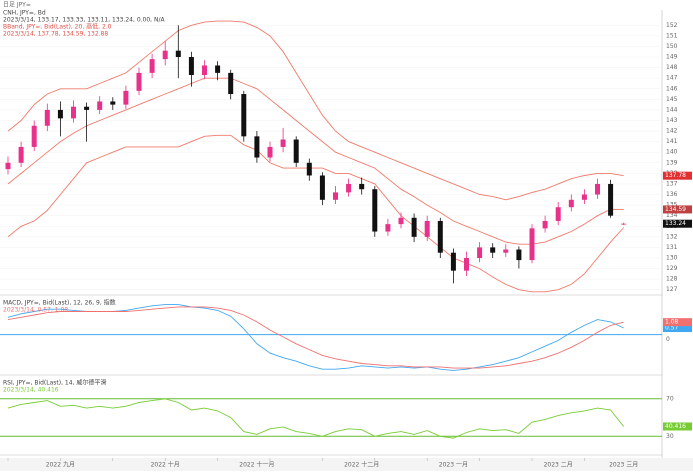 Image resolution: width=693 pixels, height=475 pixels. Describe the element at coordinates (672, 205) in the screenshot. I see `y-tick-label: 135` at that location.